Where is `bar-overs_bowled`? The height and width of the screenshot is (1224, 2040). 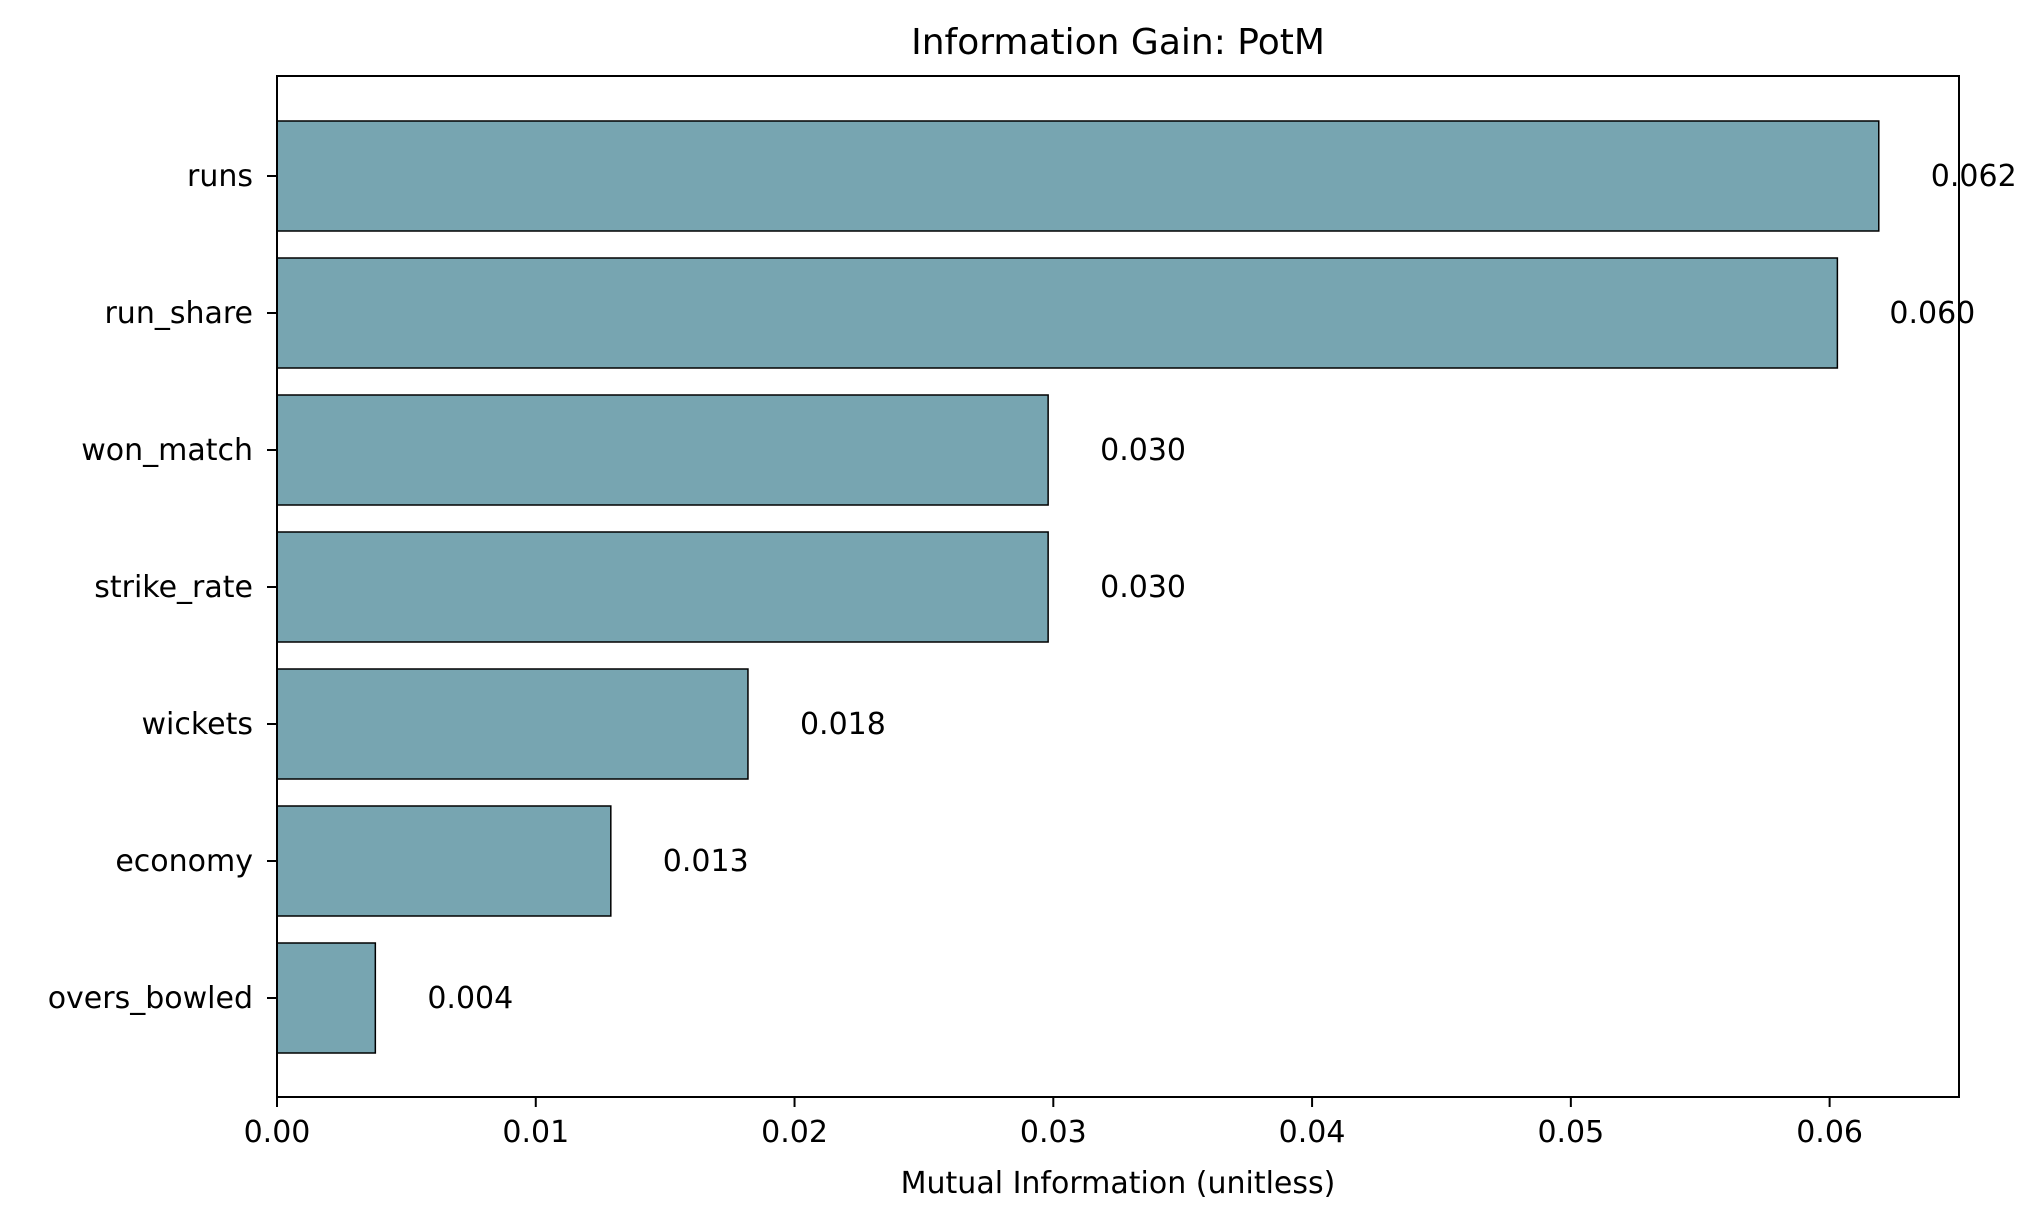
bar-overs_bowled is located at coordinates (326, 998).